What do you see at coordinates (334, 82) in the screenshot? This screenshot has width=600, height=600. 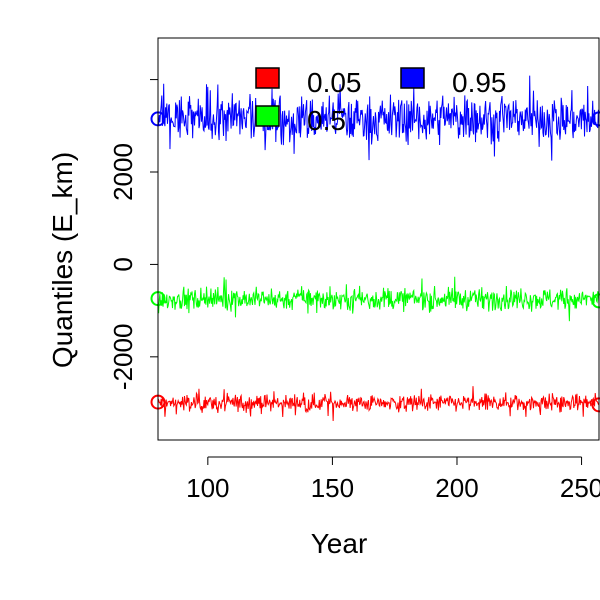 I see `legend-label: 0.05` at bounding box center [334, 82].